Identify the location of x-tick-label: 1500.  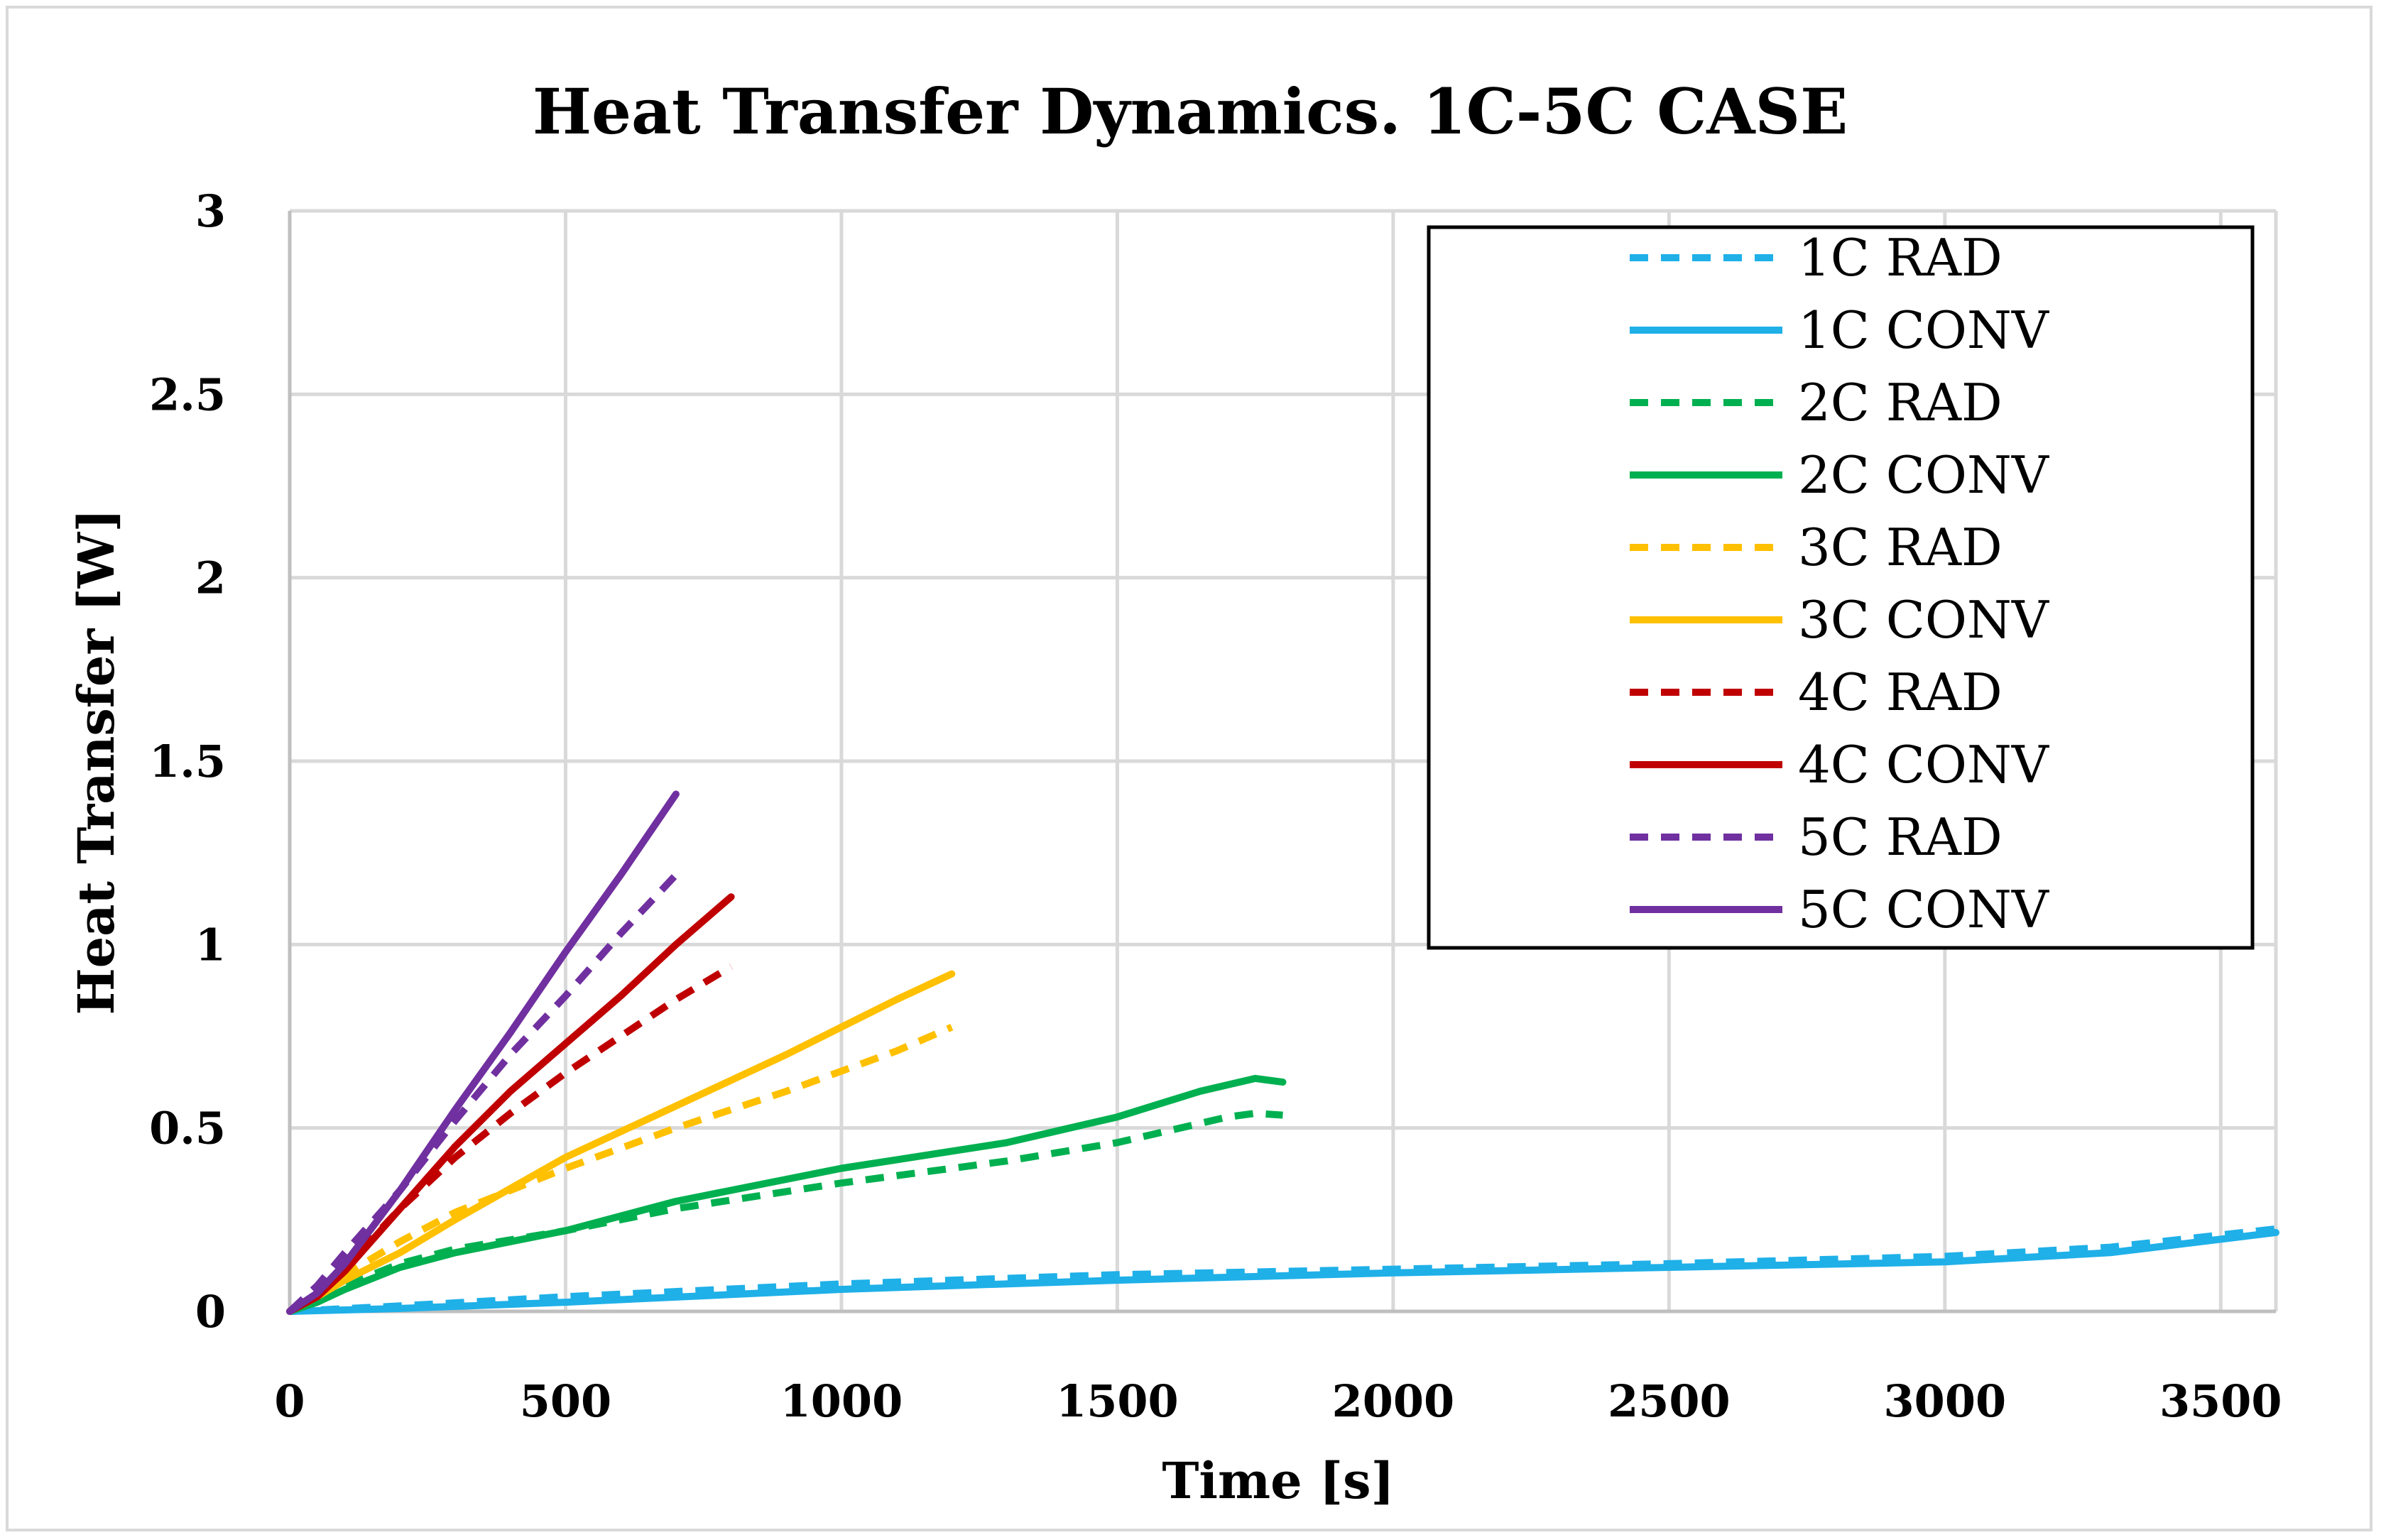
(1117, 1401).